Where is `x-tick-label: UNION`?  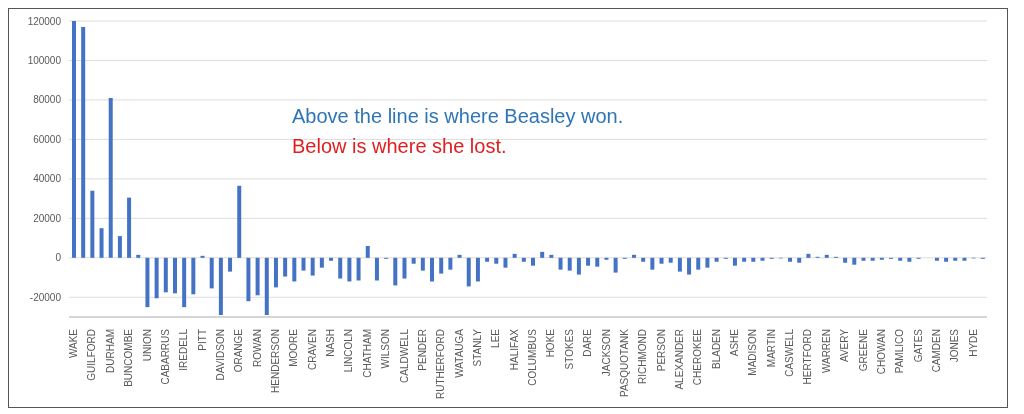
x-tick-label: UNION is located at coordinates (147, 345).